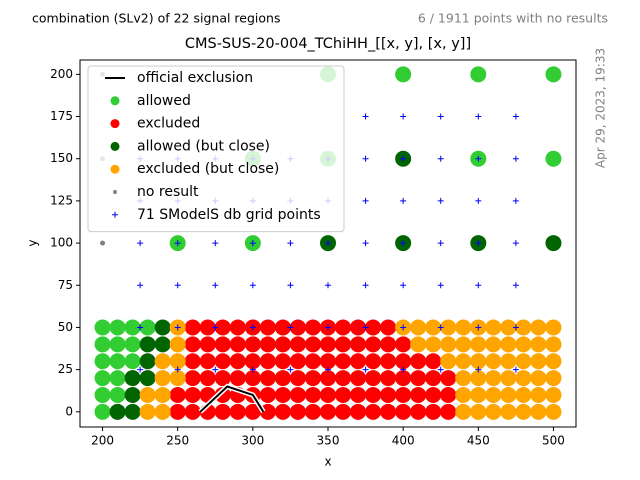 This screenshot has width=640, height=480. What do you see at coordinates (164, 101) in the screenshot?
I see `legend-label: allowed` at bounding box center [164, 101].